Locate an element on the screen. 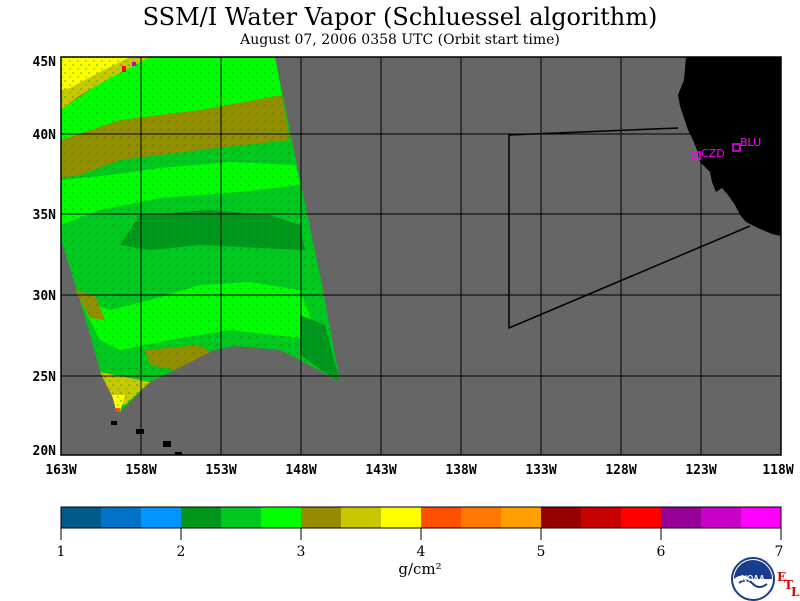 This screenshot has height=601, width=800. latitude-labels: 45N 40N 35N 30N 25N 20N is located at coordinates (45, 257).